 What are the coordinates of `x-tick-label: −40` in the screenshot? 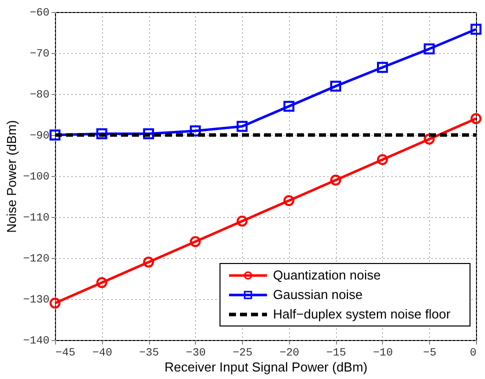 It's located at (102, 354).